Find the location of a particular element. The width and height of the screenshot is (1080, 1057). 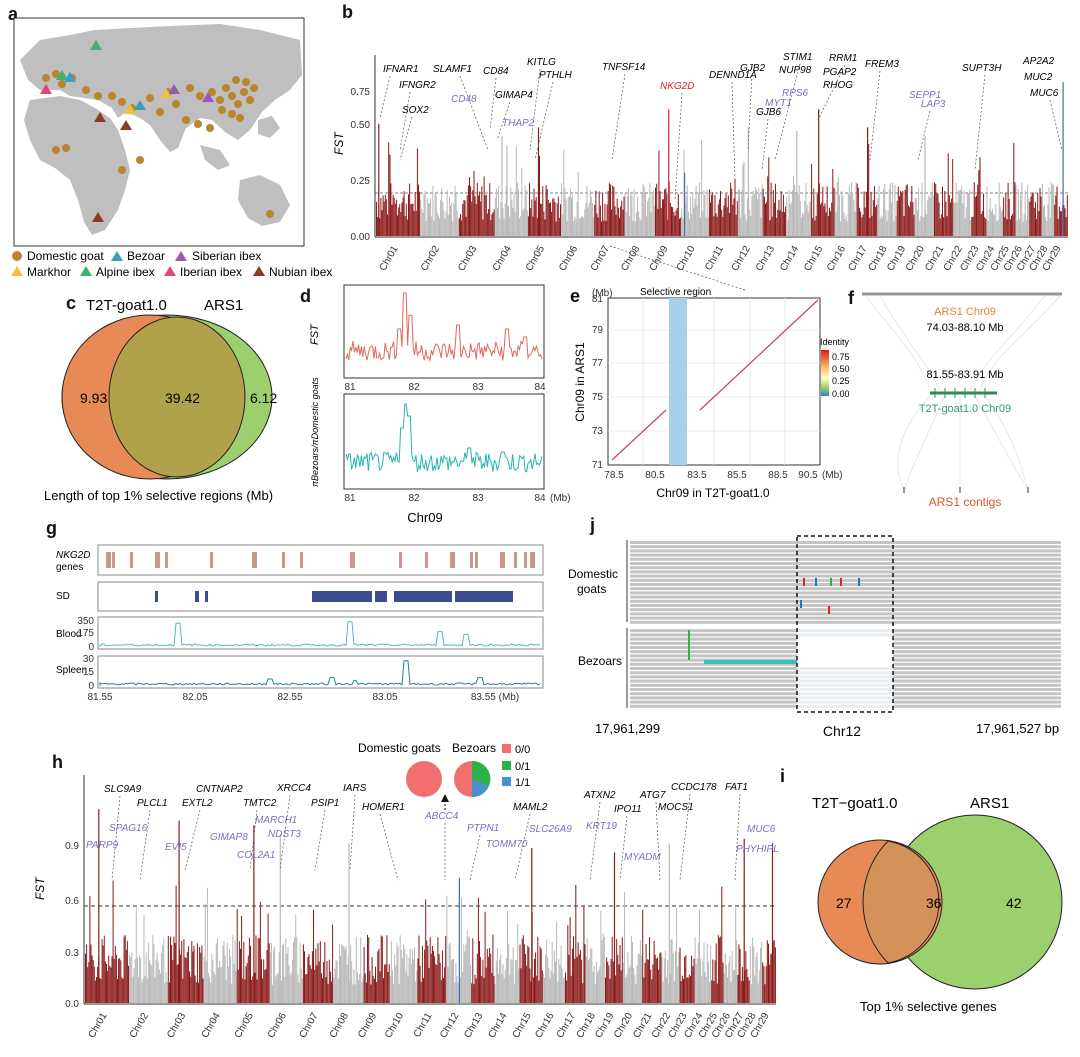

b-gene-leaders is located at coordinates (721, 177).